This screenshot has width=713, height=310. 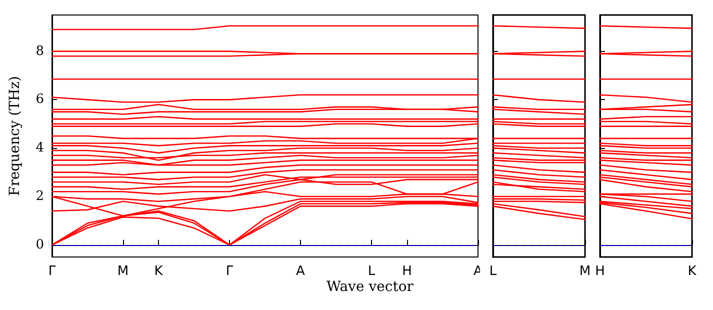 What do you see at coordinates (40, 148) in the screenshot?
I see `y-tick-label: 4` at bounding box center [40, 148].